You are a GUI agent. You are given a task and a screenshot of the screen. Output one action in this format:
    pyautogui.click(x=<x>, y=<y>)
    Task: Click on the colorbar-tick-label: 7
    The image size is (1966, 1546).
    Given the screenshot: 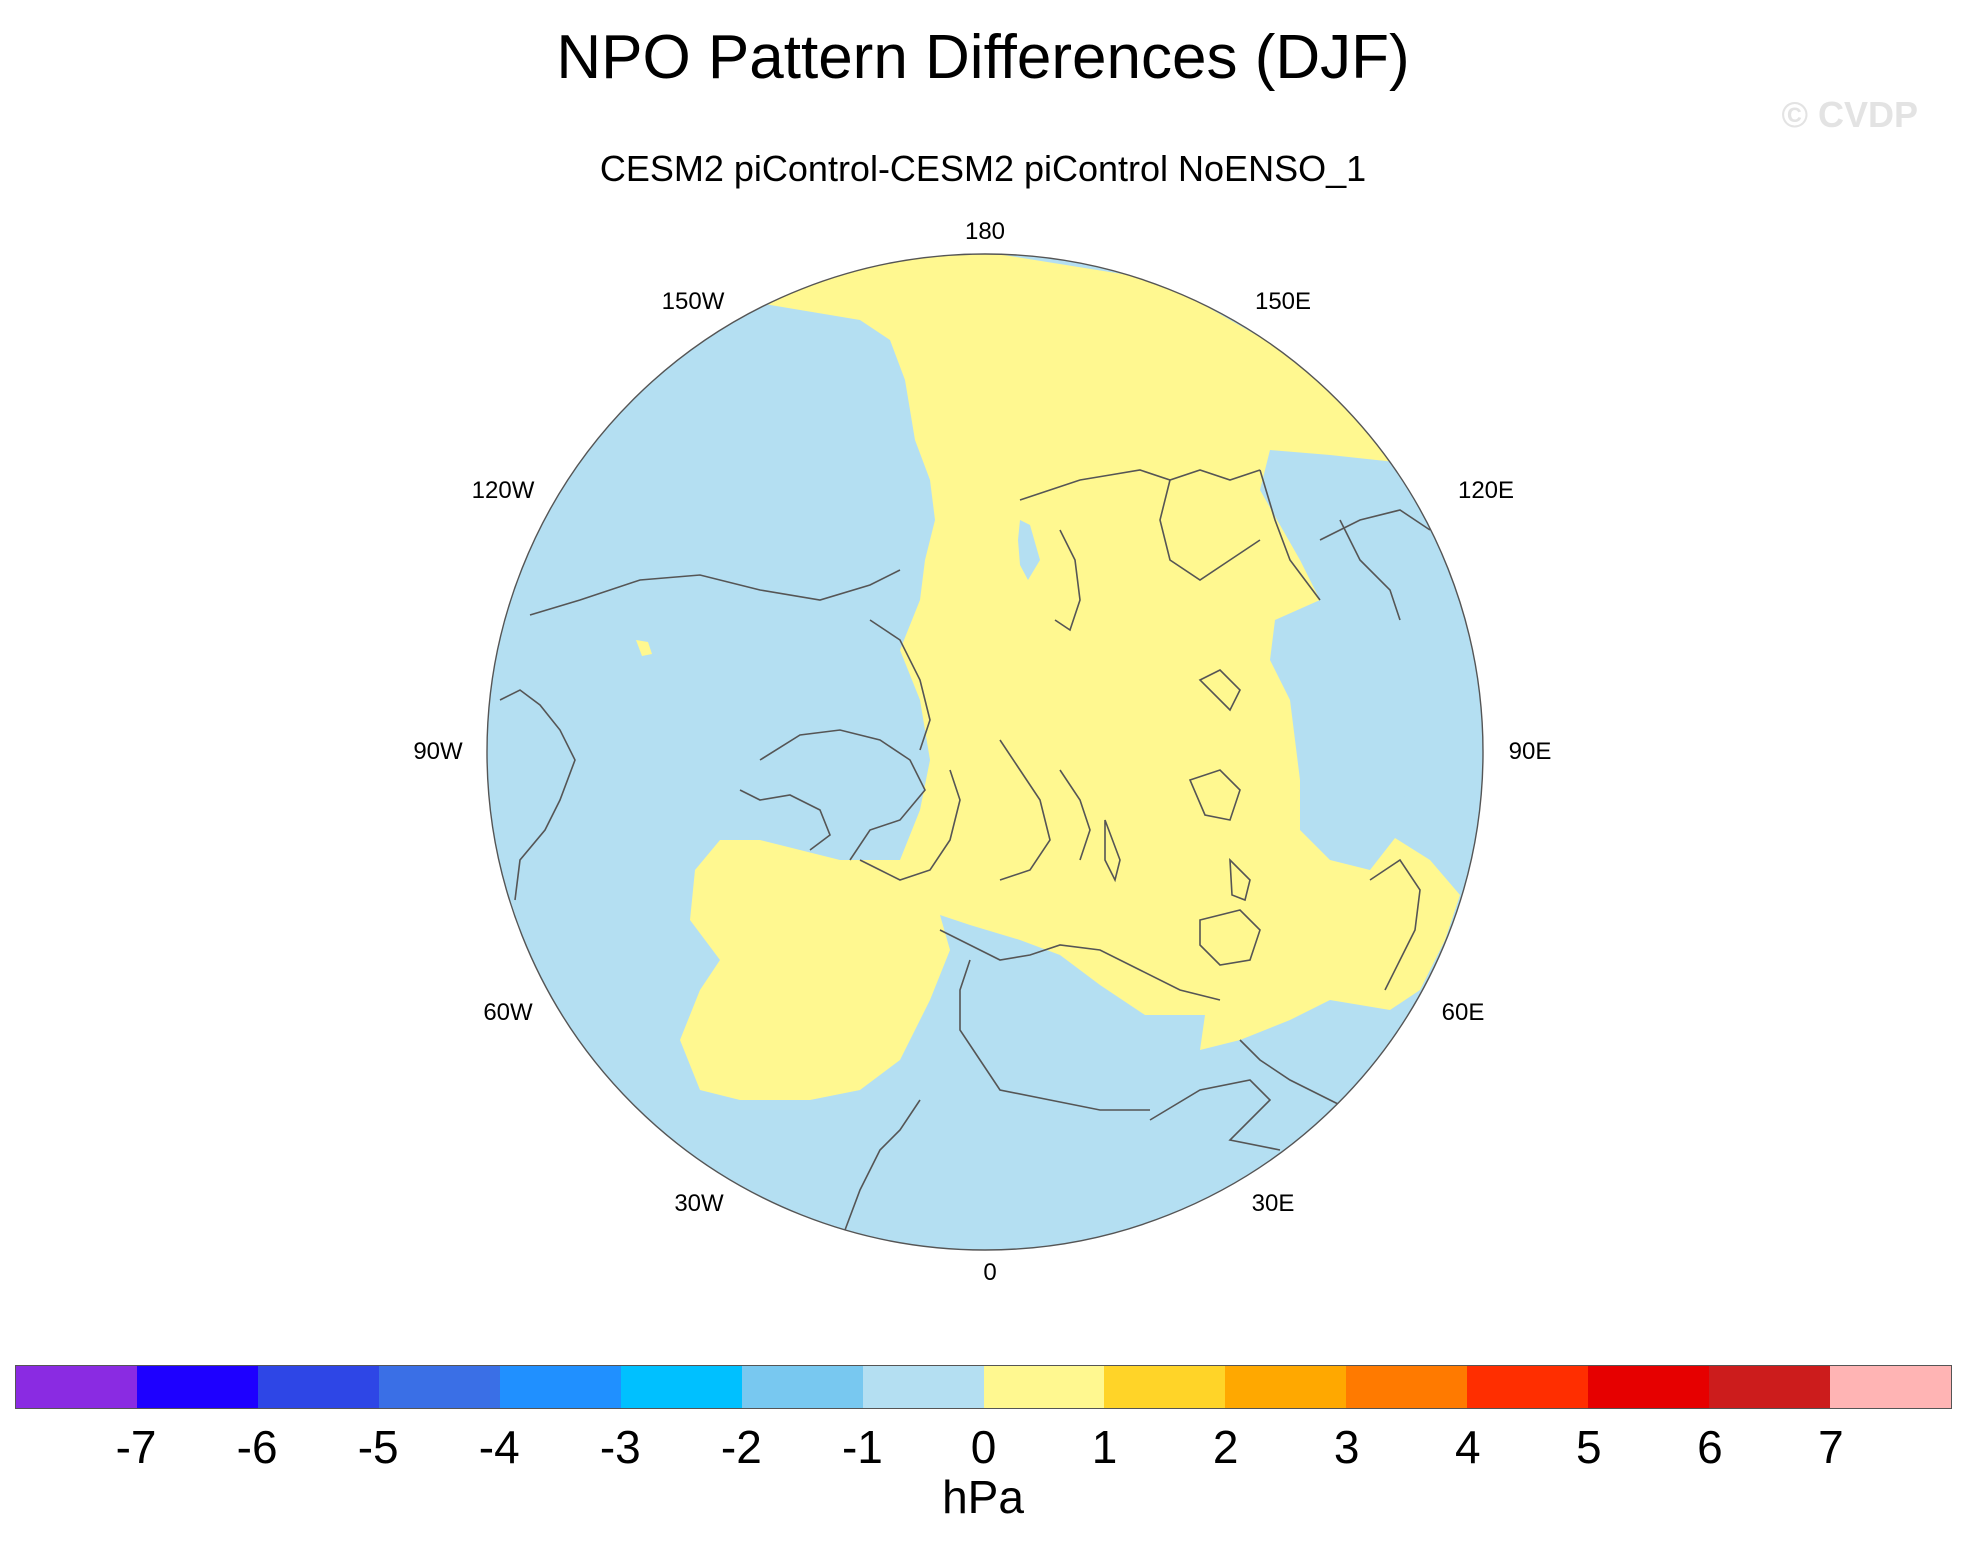 What is the action you would take?
    pyautogui.click(x=1831, y=1447)
    